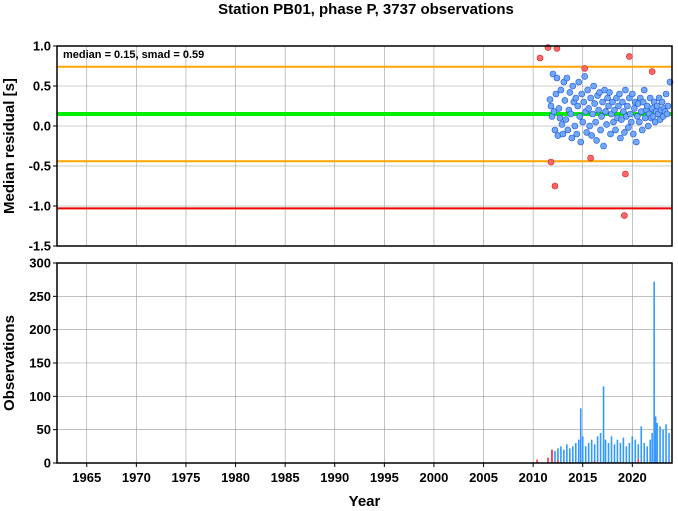 Image resolution: width=678 pixels, height=511 pixels. Describe the element at coordinates (43, 146) in the screenshot. I see `residual-y-tick-labels: -1.5 -1.0 -0.5 0.0 0.5 1.0` at that location.